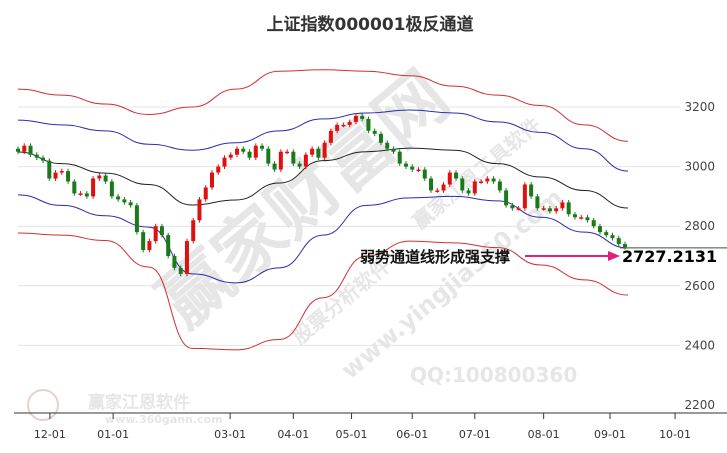 The height and width of the screenshot is (453, 727). I want to click on arrow-head-icon, so click(614, 256).